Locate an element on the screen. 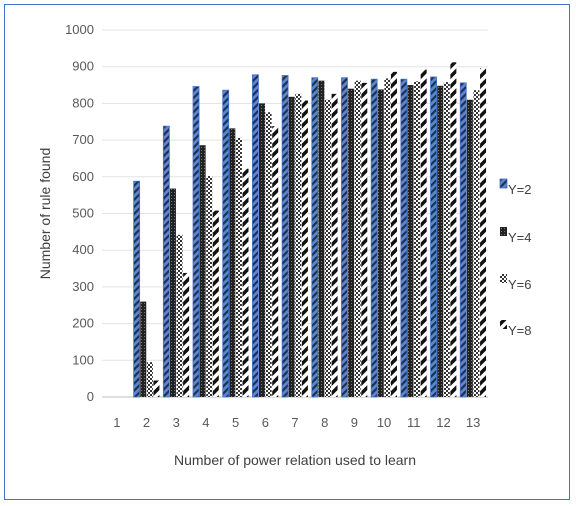 The height and width of the screenshot is (506, 576). y-tick-label: 100 is located at coordinates (83, 359).